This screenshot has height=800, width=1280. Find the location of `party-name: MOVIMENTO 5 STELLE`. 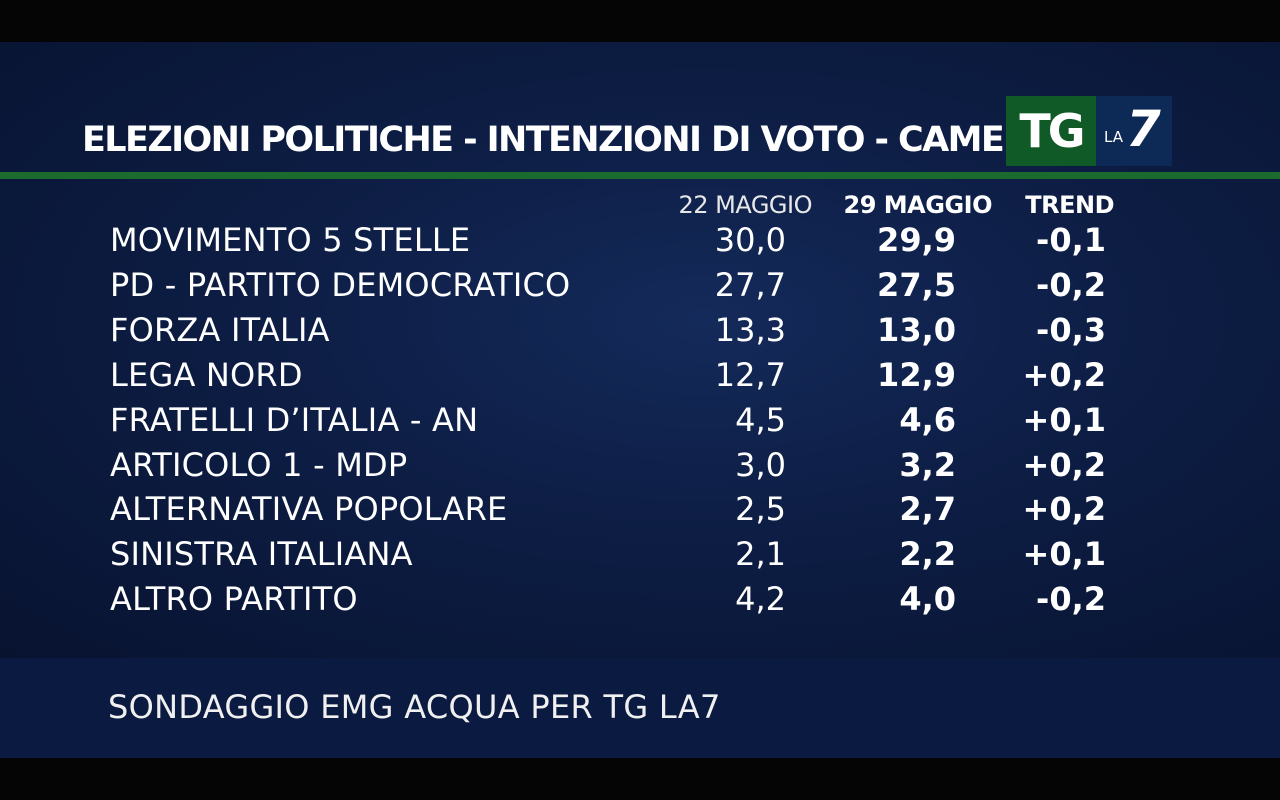

party-name: MOVIMENTO 5 STELLE is located at coordinates (290, 240).